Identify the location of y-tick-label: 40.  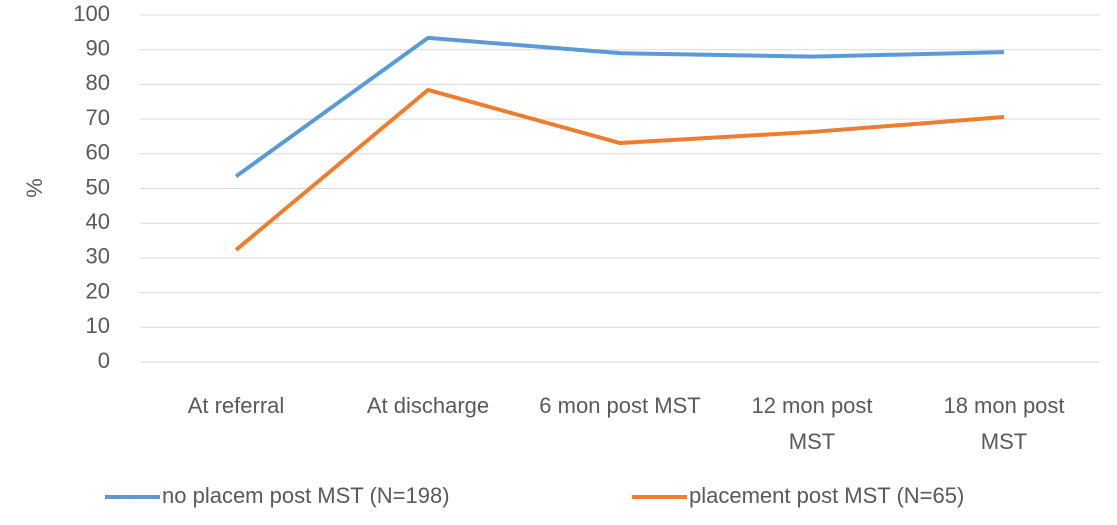
(98, 221).